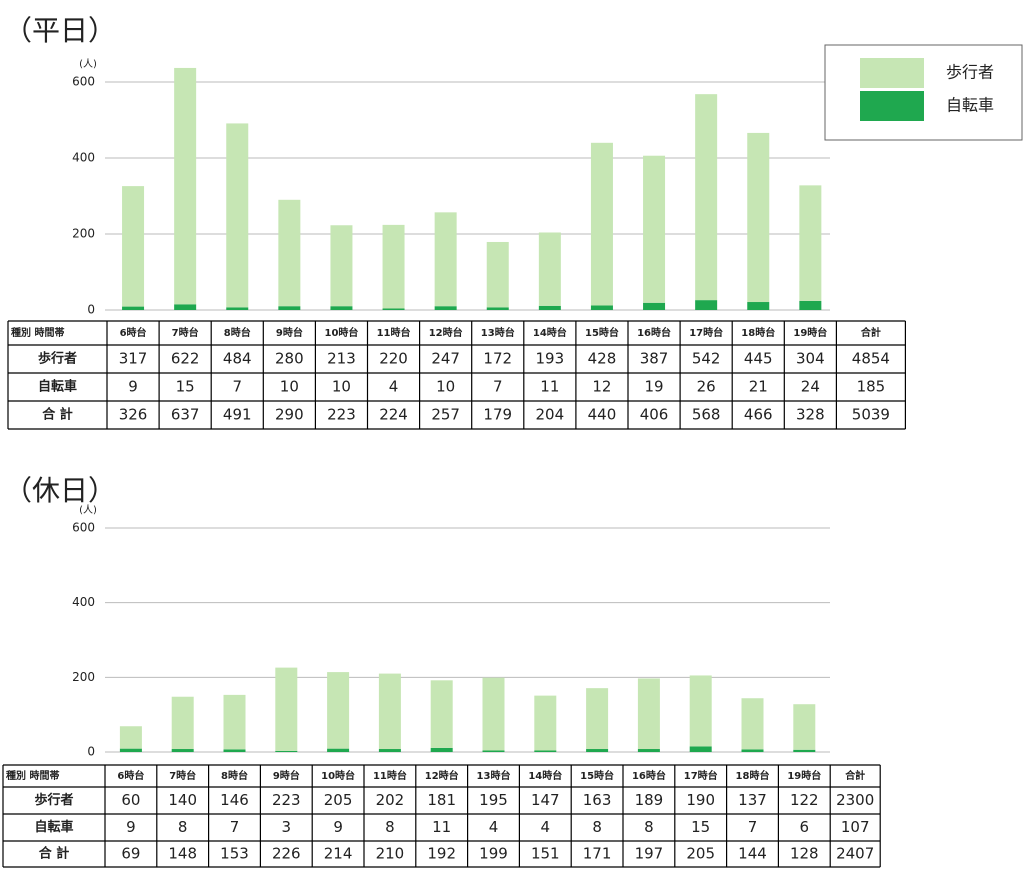 This screenshot has width=1023, height=871. Describe the element at coordinates (892, 73) in the screenshot. I see `legend-swatch` at that location.